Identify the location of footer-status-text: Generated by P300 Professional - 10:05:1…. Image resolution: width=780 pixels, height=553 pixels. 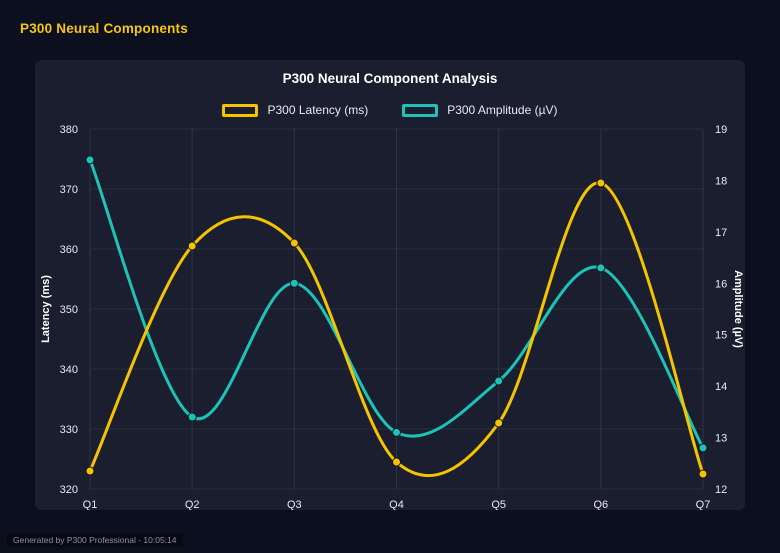
(95, 540).